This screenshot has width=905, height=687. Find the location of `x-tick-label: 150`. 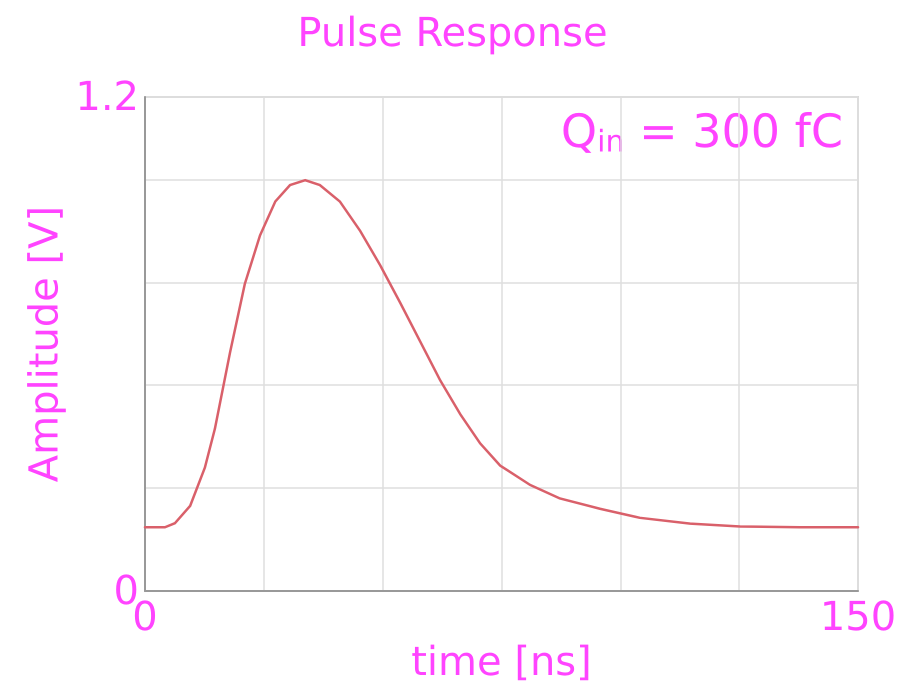

x-tick-label: 150 is located at coordinates (858, 617).